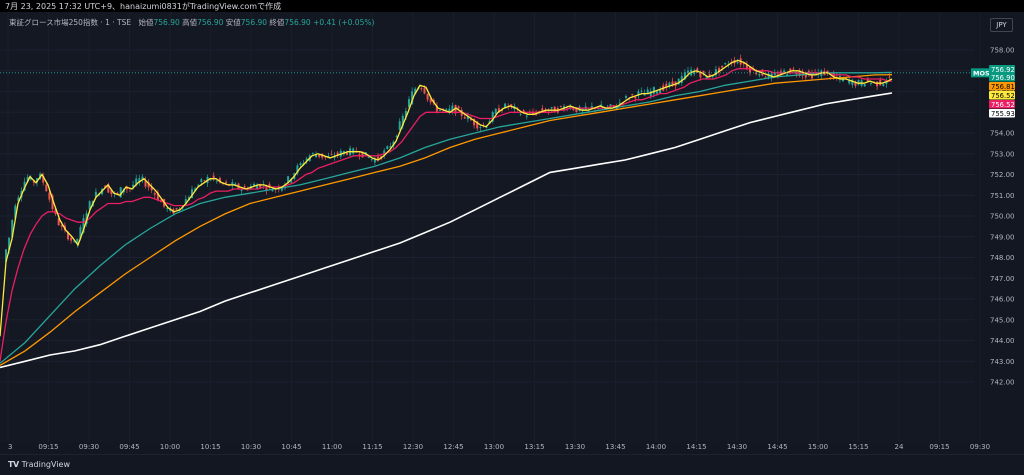  I want to click on legend-close-value: 756.90, so click(297, 22).